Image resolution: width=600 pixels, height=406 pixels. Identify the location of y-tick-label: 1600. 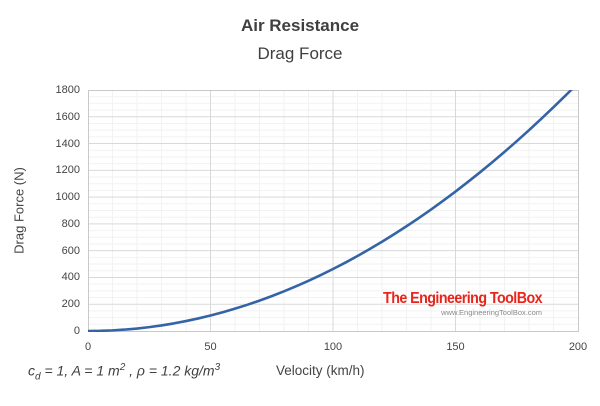
(67, 116).